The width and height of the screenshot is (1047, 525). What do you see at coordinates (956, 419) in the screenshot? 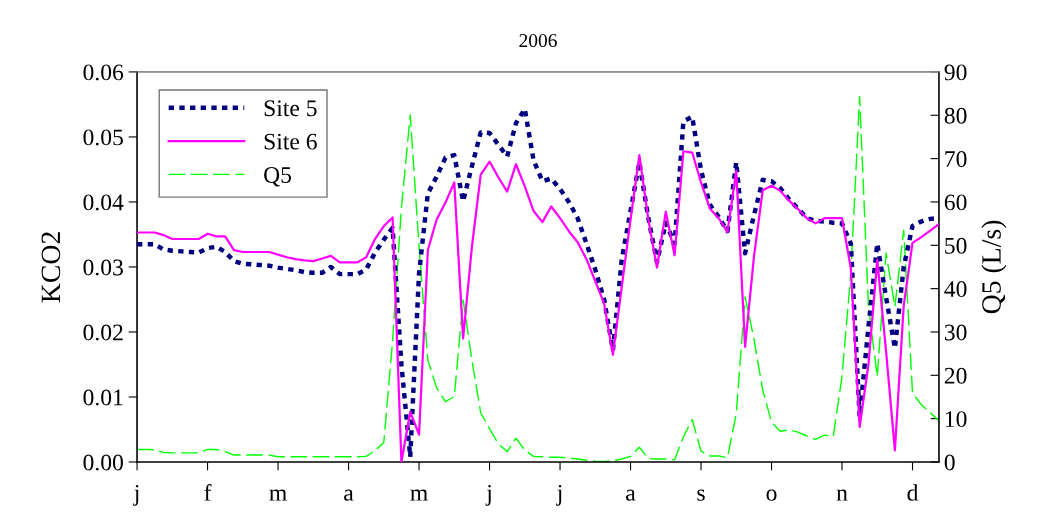
I see `y2-tick-label: 10` at bounding box center [956, 419].